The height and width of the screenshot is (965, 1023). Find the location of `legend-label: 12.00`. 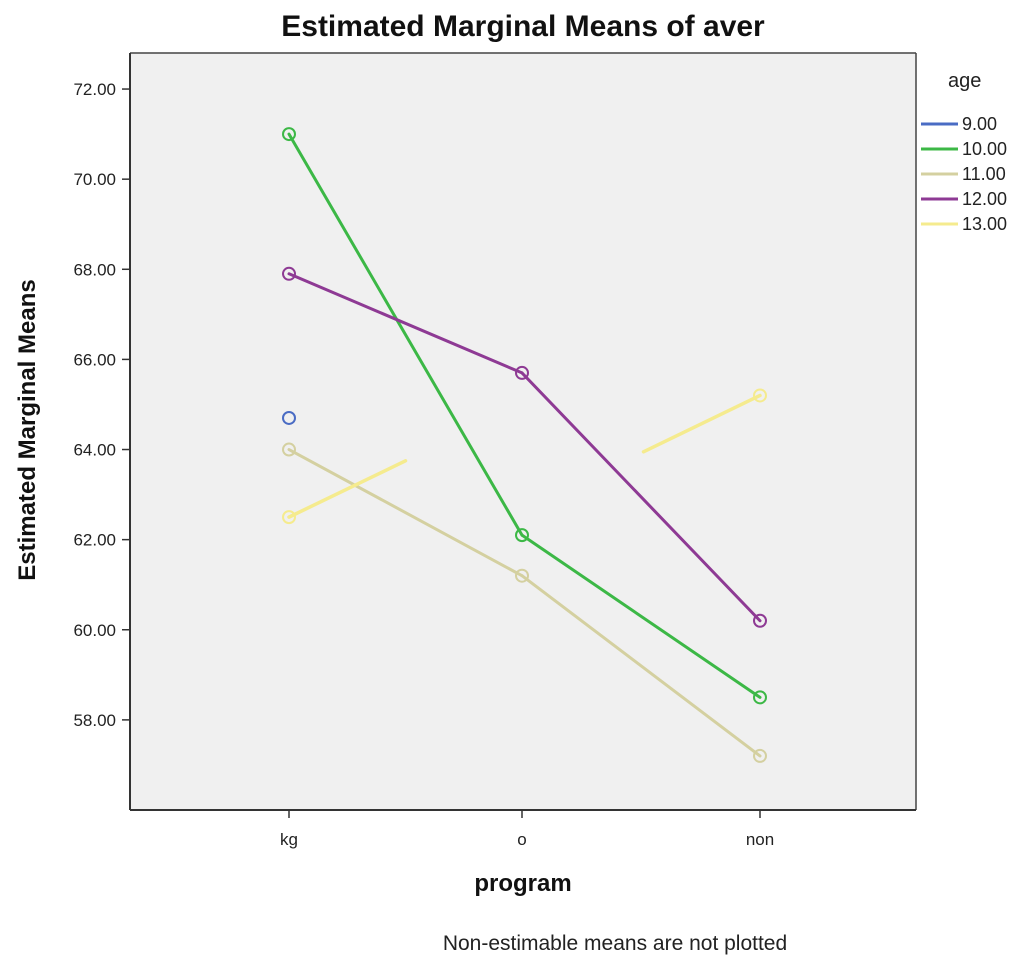

legend-label: 12.00 is located at coordinates (984, 199).